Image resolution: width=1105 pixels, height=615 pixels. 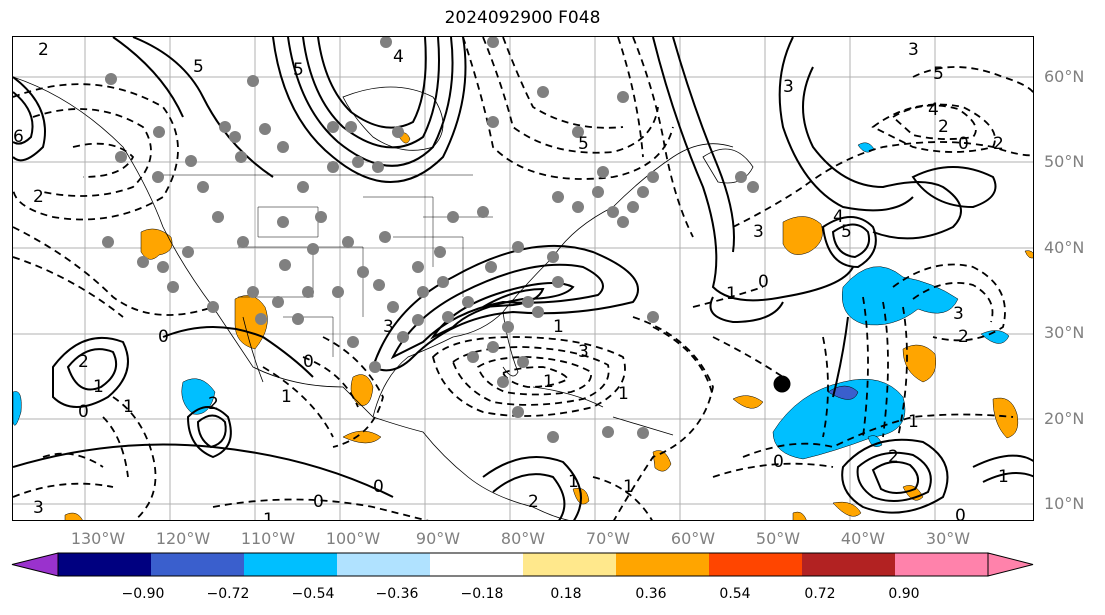 I want to click on lon-label-90w: 90°W, so click(x=438, y=538).